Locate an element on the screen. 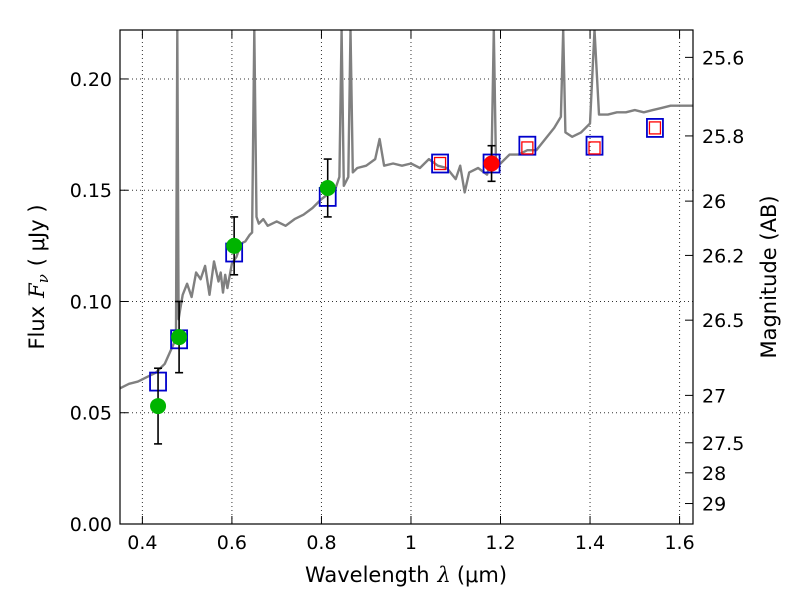  mag-tick-label: 29 is located at coordinates (714, 505).